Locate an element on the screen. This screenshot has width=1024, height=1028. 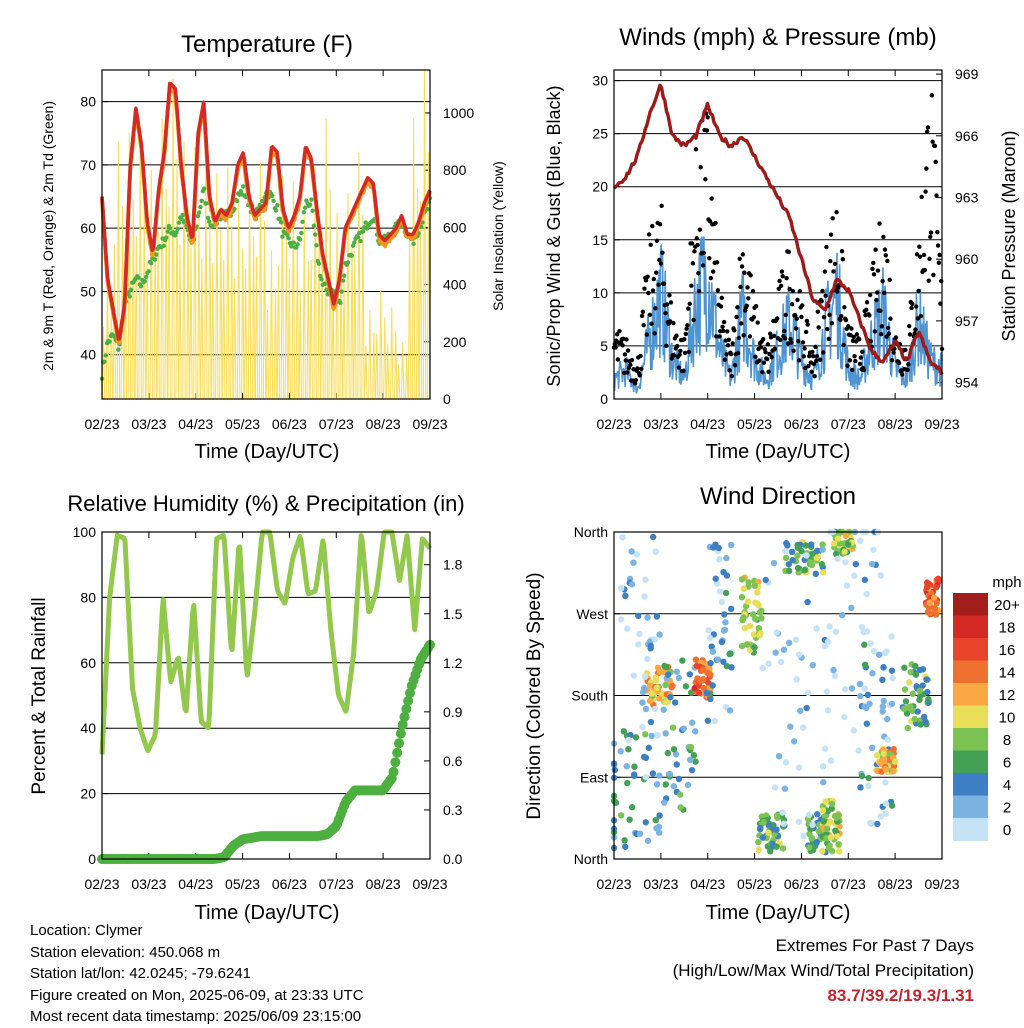
location-text: Location: Clymer is located at coordinates (86, 930).